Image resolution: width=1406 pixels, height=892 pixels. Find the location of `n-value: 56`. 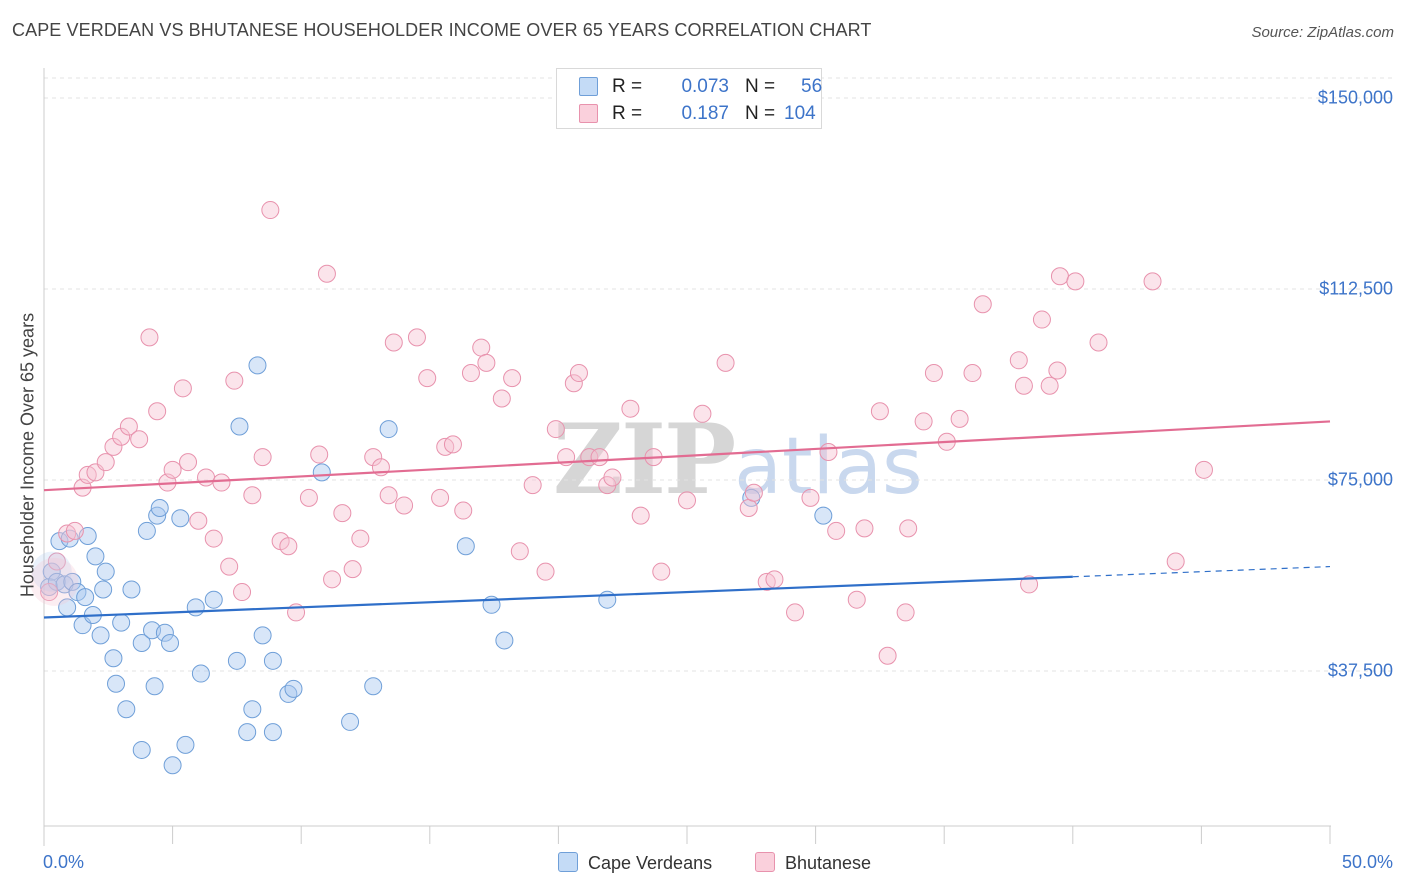

n-value: 56 is located at coordinates (812, 86).